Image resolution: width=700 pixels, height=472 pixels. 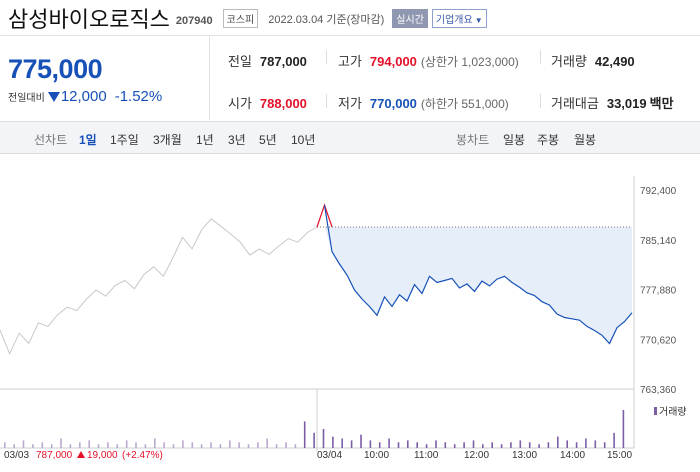 What do you see at coordinates (283, 103) in the screenshot?
I see `open-value: 788,000` at bounding box center [283, 103].